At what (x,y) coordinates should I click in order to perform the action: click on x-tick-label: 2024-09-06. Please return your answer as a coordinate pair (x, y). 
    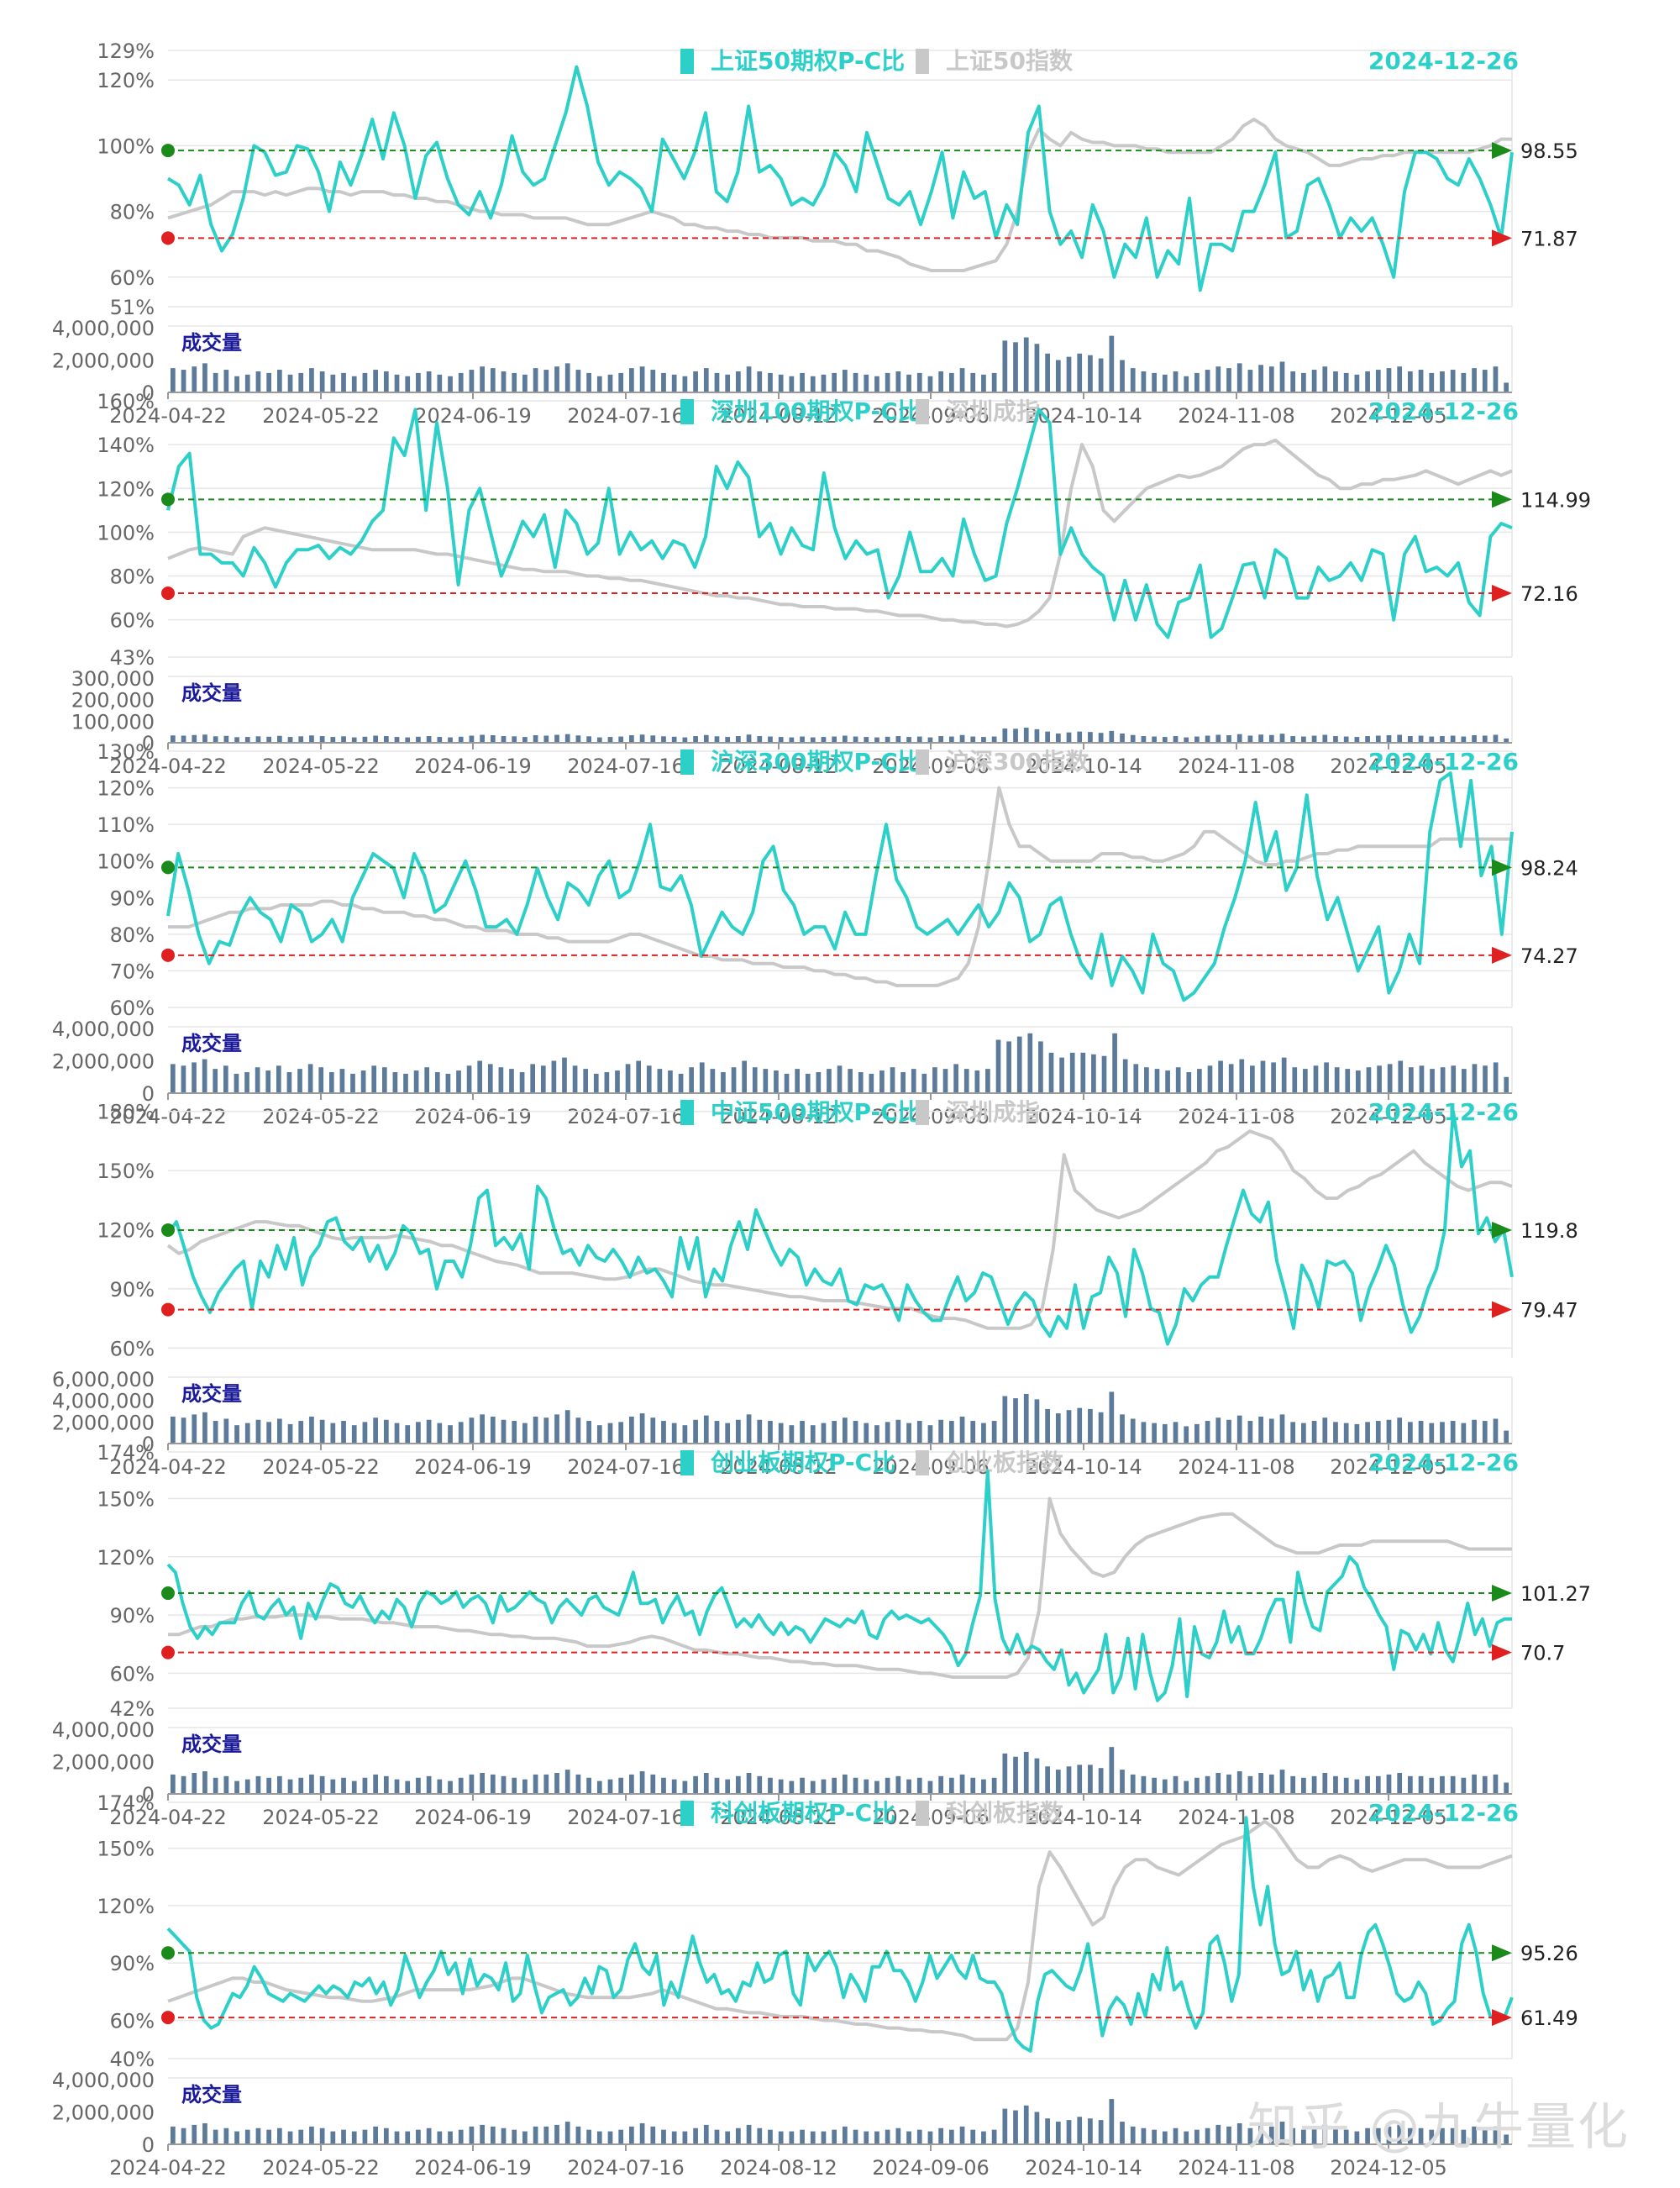
    Looking at the image, I should click on (930, 416).